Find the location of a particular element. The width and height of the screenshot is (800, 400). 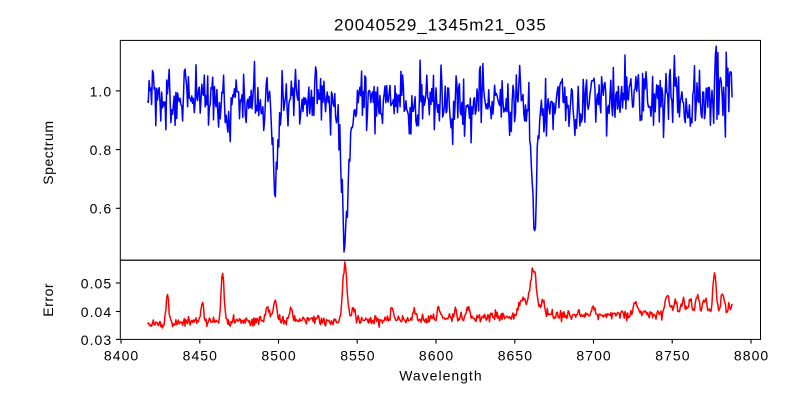

svg-text: 8650 is located at coordinates (515, 356).